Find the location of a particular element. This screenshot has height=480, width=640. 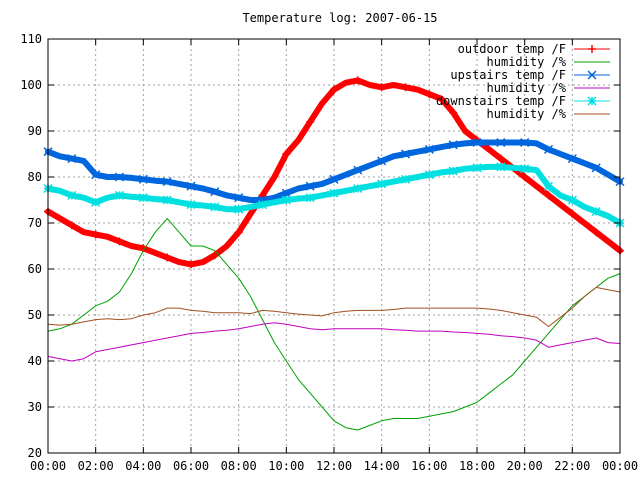

legend-label: downstairs temp /F is located at coordinates (501, 101).